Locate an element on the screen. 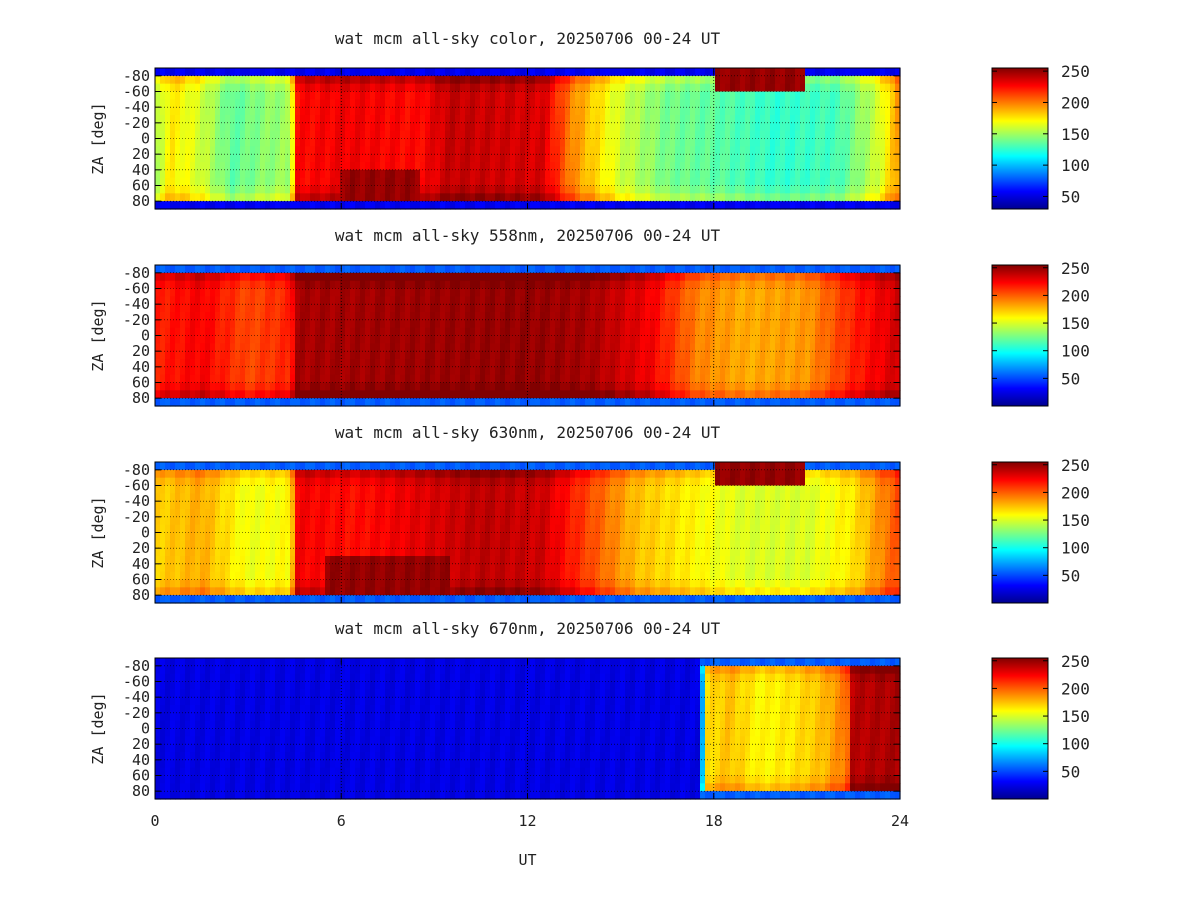 Image resolution: width=1200 pixels, height=900 pixels. y-tick-label: 80 is located at coordinates (141, 201).